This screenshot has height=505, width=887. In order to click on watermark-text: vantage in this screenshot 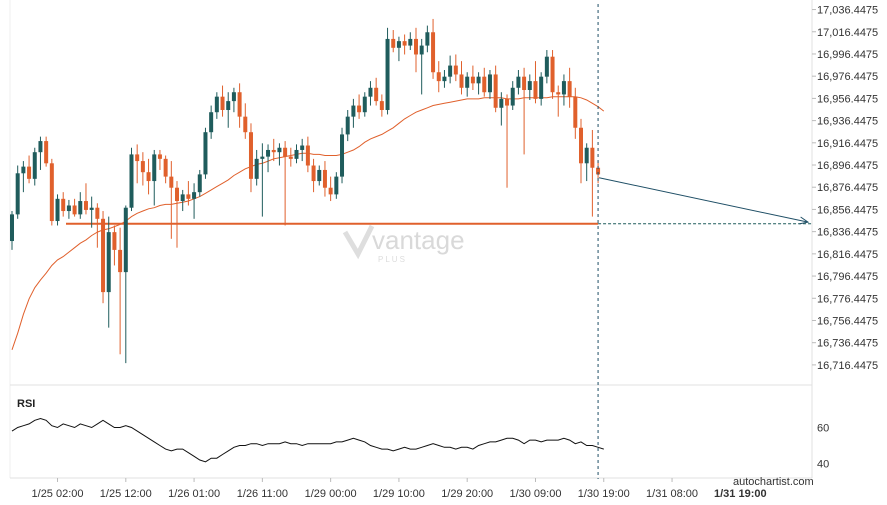, I will do `click(418, 240)`.